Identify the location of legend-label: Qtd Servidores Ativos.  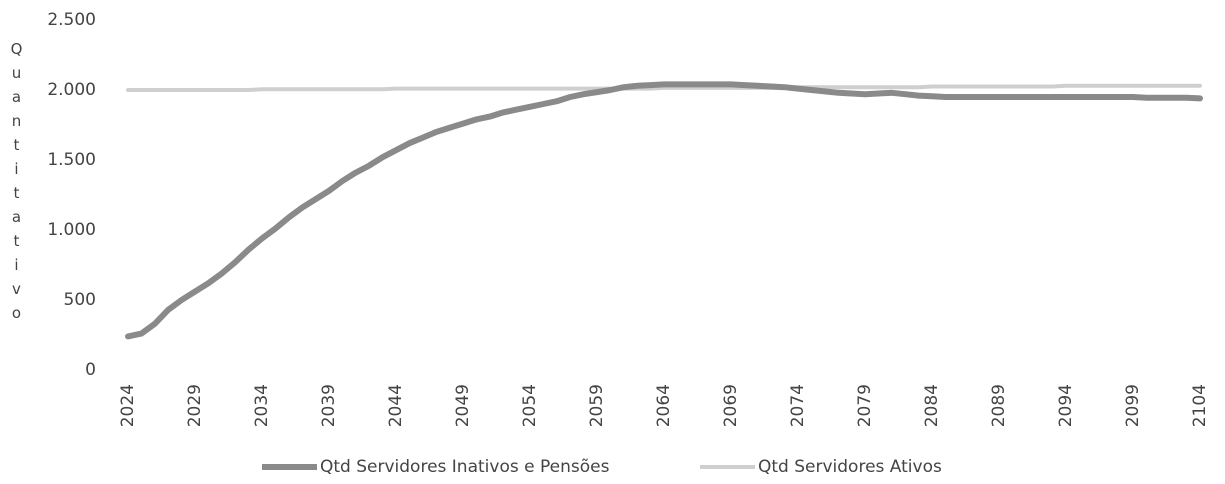
(850, 467).